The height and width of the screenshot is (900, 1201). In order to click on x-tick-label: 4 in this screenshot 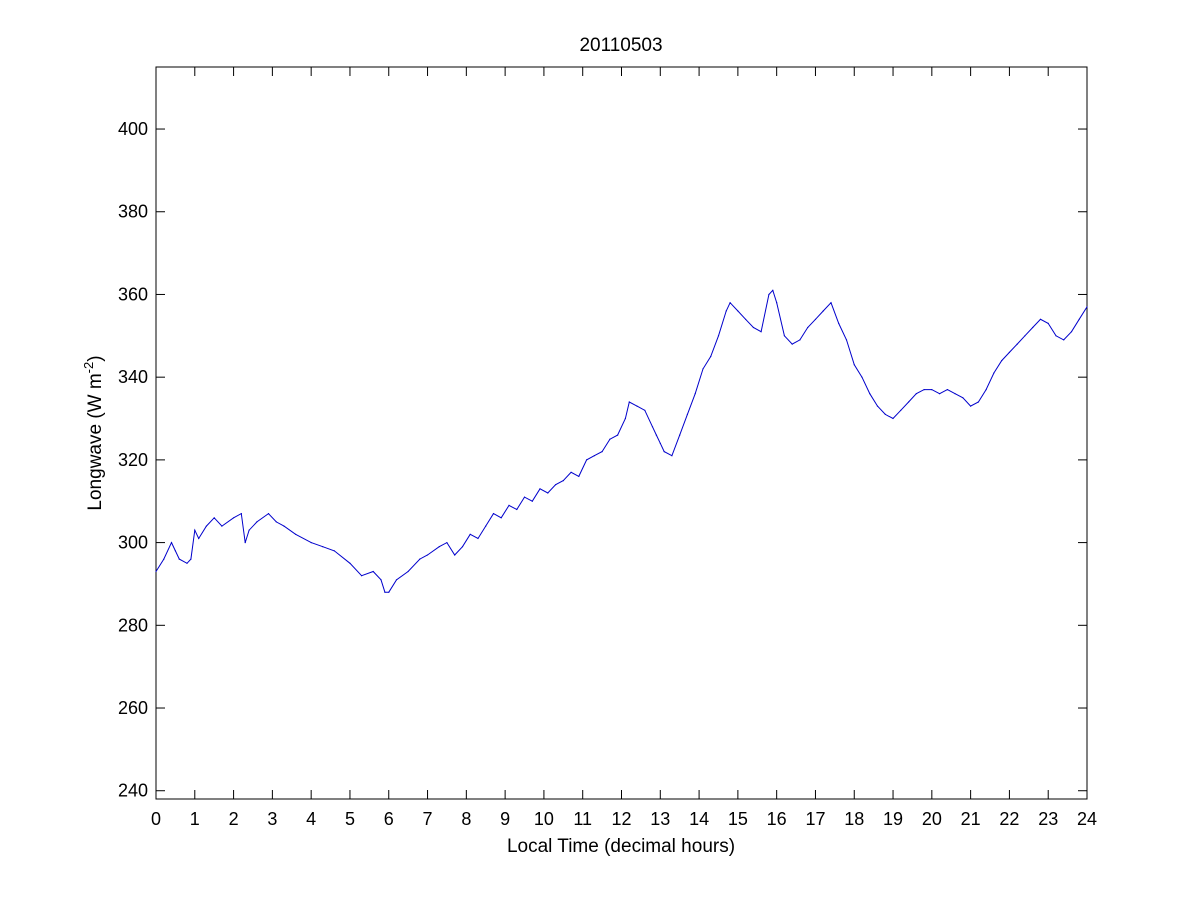, I will do `click(311, 819)`.